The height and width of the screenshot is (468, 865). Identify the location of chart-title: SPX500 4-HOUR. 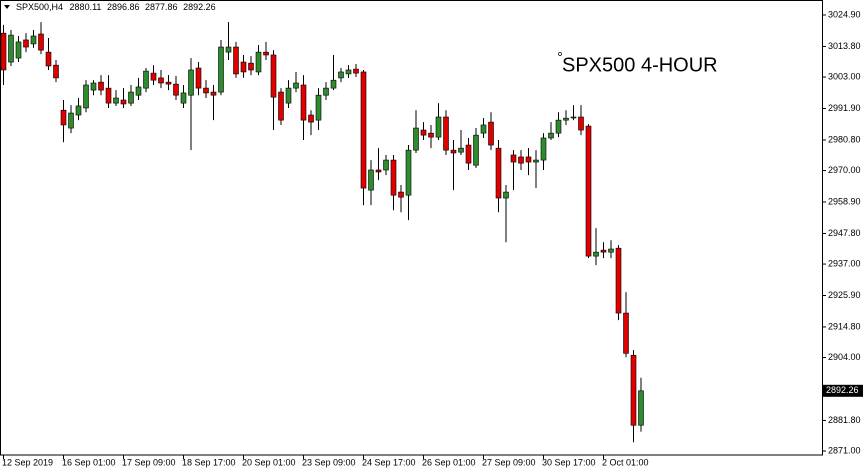
(640, 65).